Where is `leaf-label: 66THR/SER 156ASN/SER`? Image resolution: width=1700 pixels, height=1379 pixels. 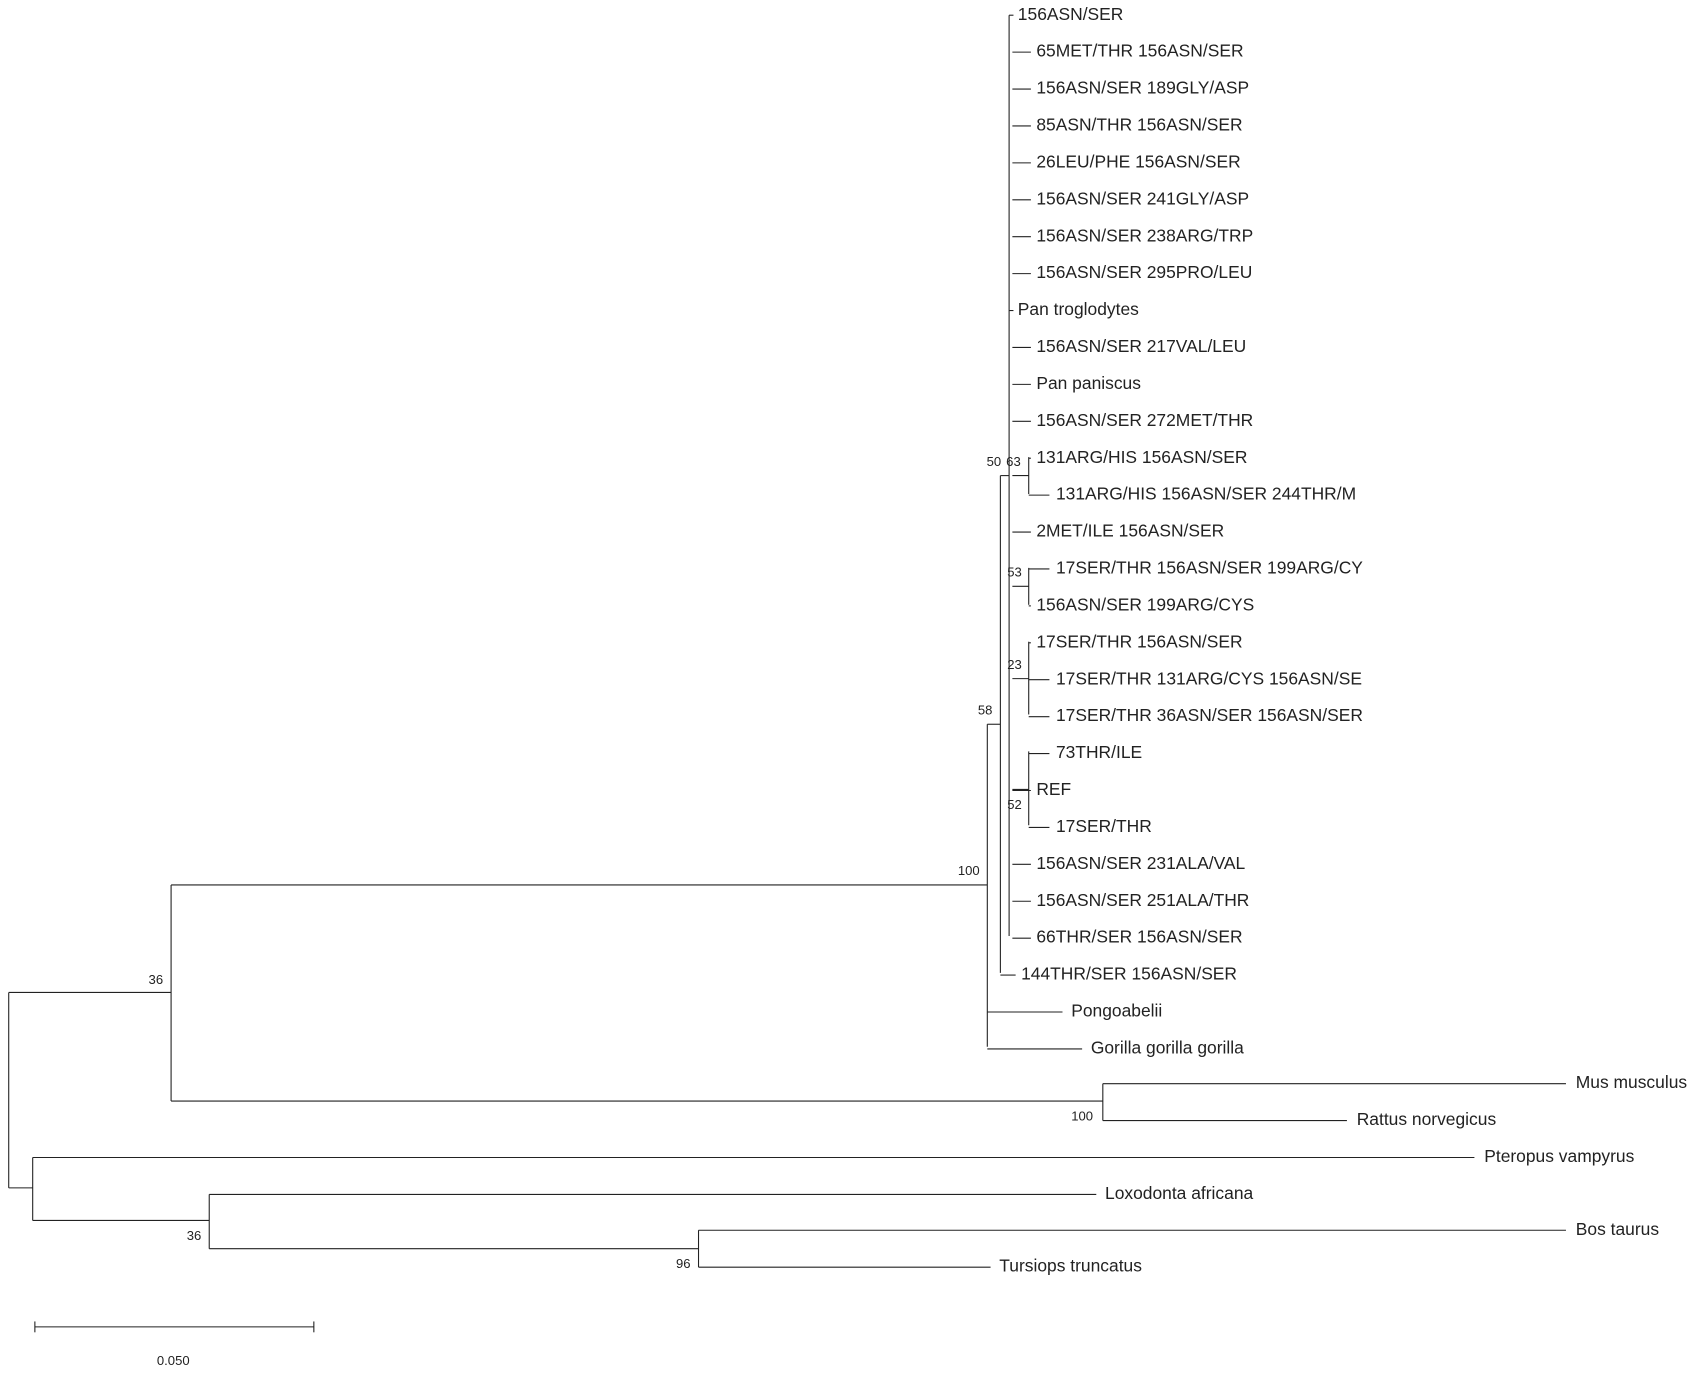
leaf-label: 66THR/SER 156ASN/SER is located at coordinates (1139, 937).